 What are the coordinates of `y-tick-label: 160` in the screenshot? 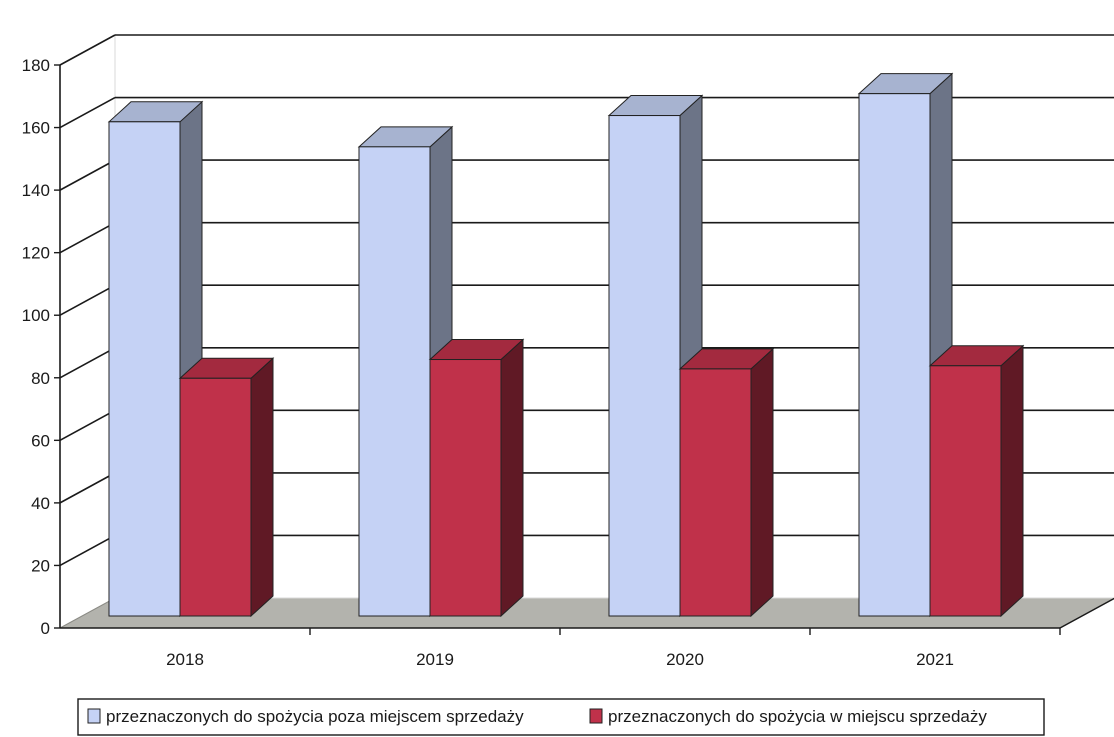 It's located at (36, 128).